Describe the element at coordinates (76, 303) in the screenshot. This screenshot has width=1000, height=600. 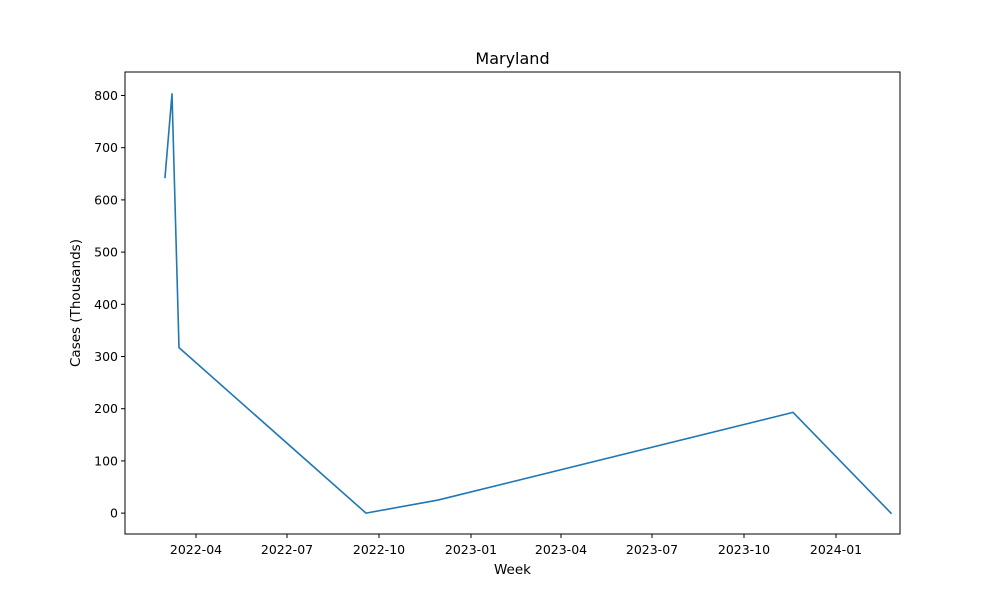
I see `y-axis-label: Cases (Thousands)` at that location.